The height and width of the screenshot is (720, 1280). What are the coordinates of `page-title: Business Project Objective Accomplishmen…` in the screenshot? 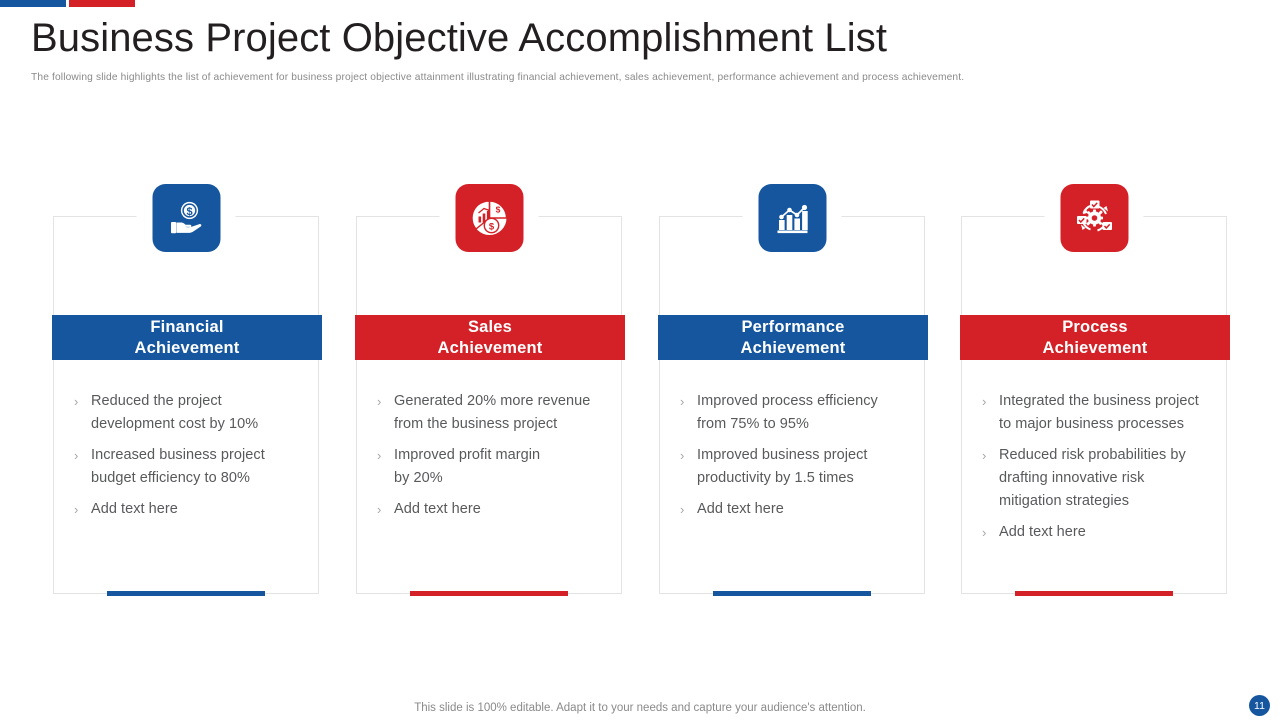 It's located at (459, 38).